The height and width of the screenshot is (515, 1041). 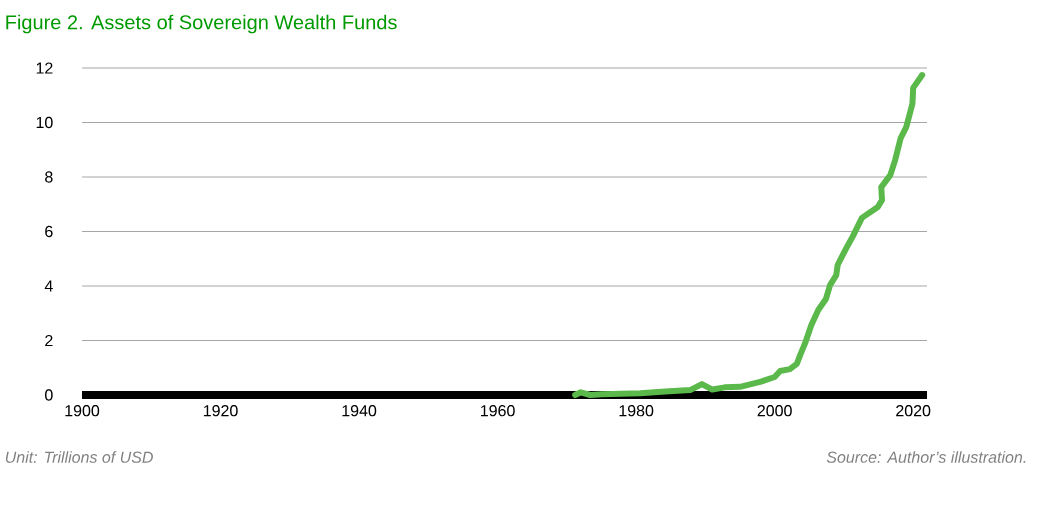 I want to click on y-tick-label: 8, so click(x=49, y=177).